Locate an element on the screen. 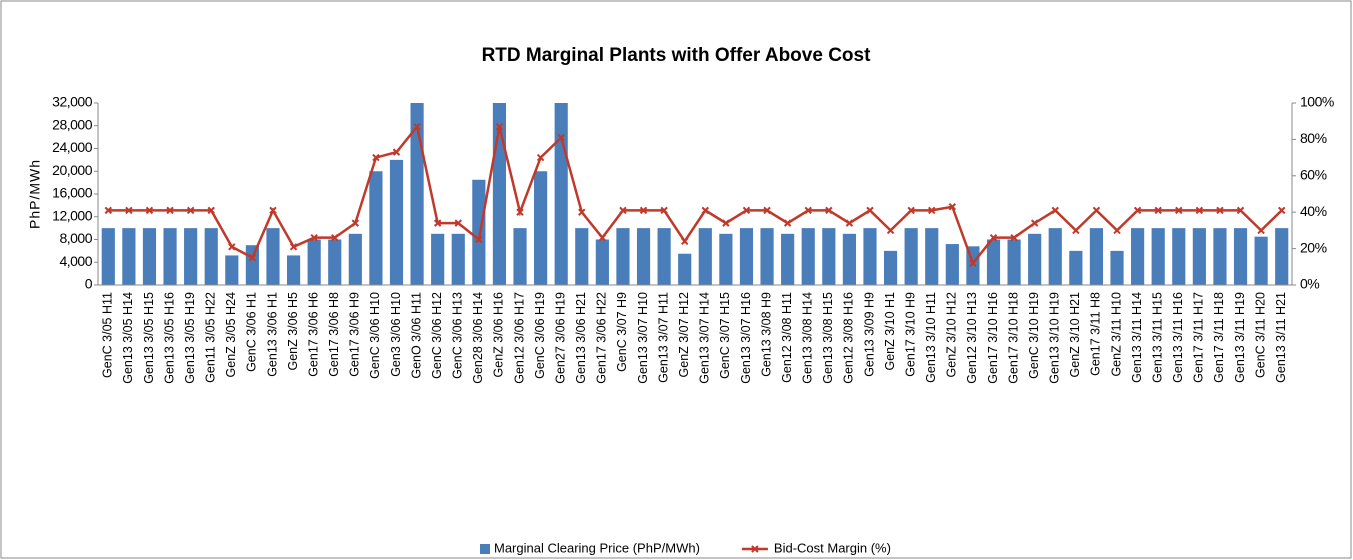 The image size is (1353, 560). x-tick-label: GenC 3/11 H20 is located at coordinates (1260, 335).